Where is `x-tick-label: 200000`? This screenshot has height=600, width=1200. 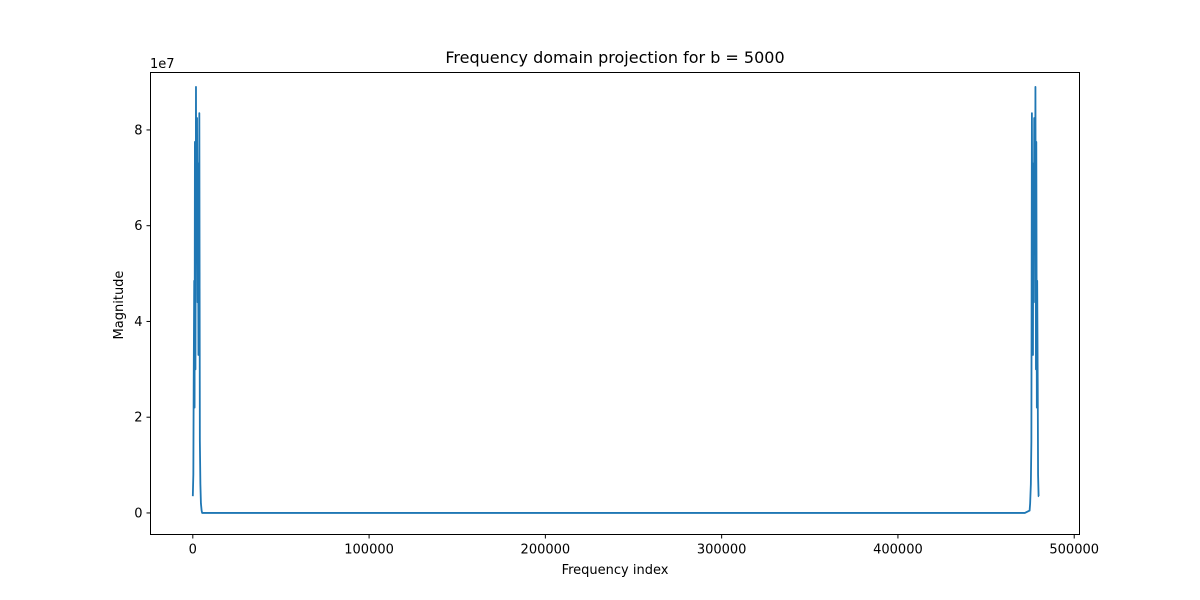 x-tick-label: 200000 is located at coordinates (546, 550).